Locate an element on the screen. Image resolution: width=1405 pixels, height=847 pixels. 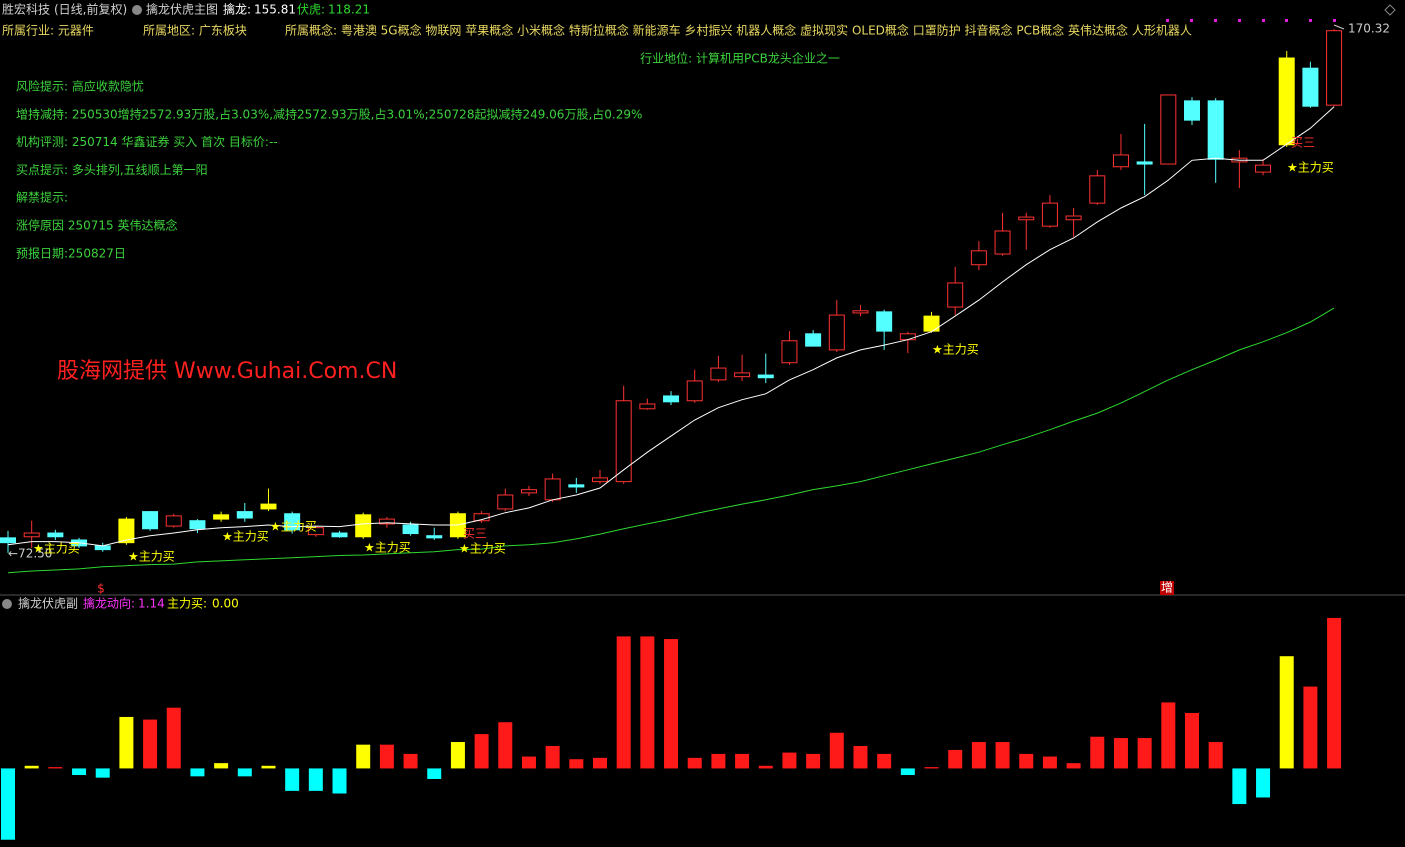
region: 所属地区: 广东板块 is located at coordinates (195, 31).